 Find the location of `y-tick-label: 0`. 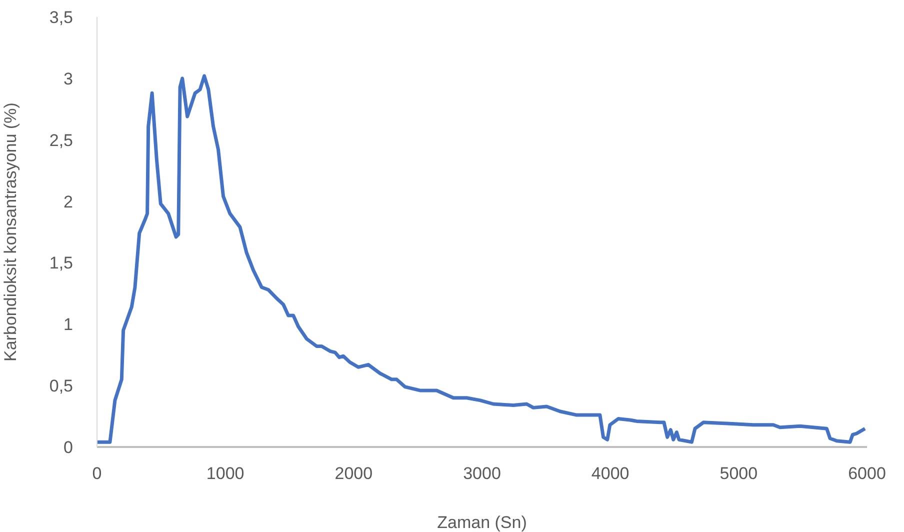

y-tick-label: 0 is located at coordinates (68, 448).